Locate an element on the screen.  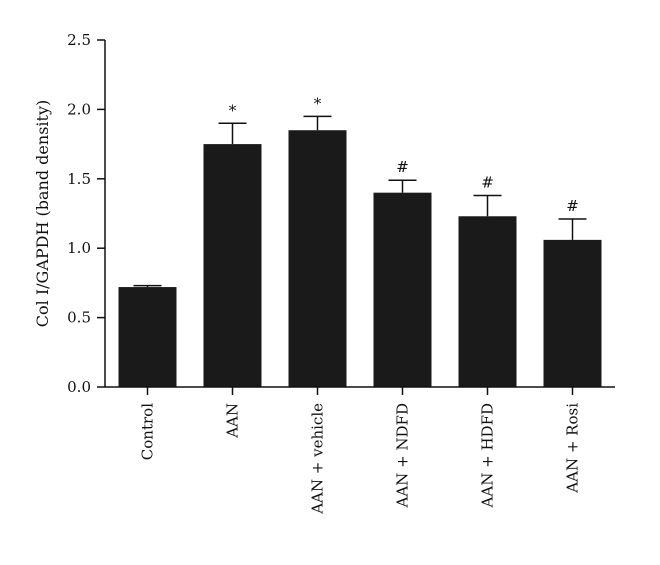
y-tick-label: 0.0 is located at coordinates (79, 387).